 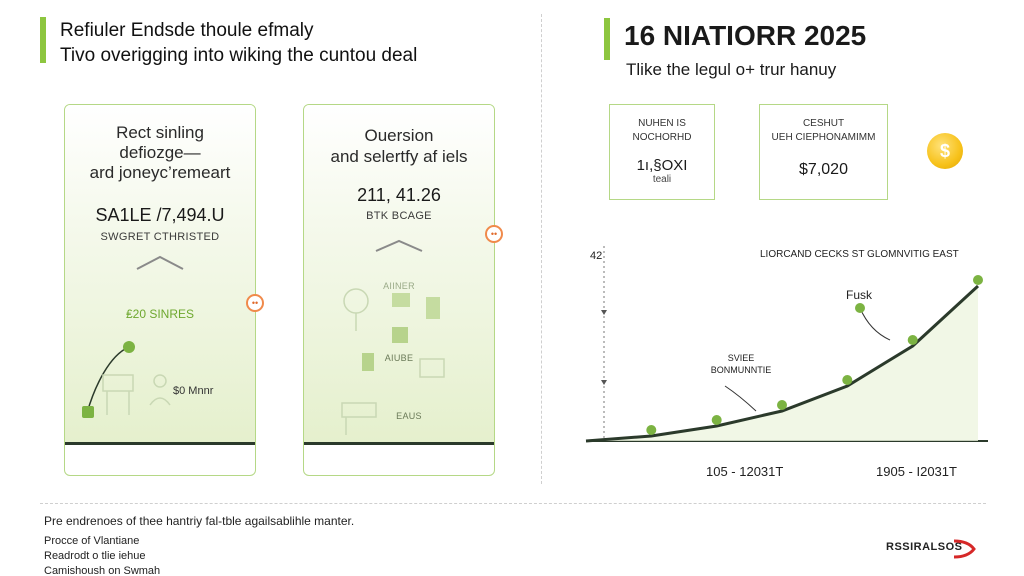 I want to click on chart-series-line, so click(x=782, y=363).